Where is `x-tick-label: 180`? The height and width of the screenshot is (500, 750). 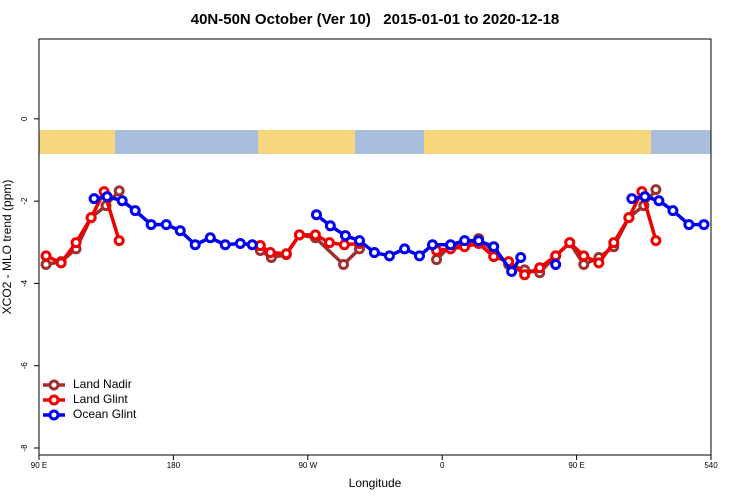 x-tick-label: 180 is located at coordinates (174, 465).